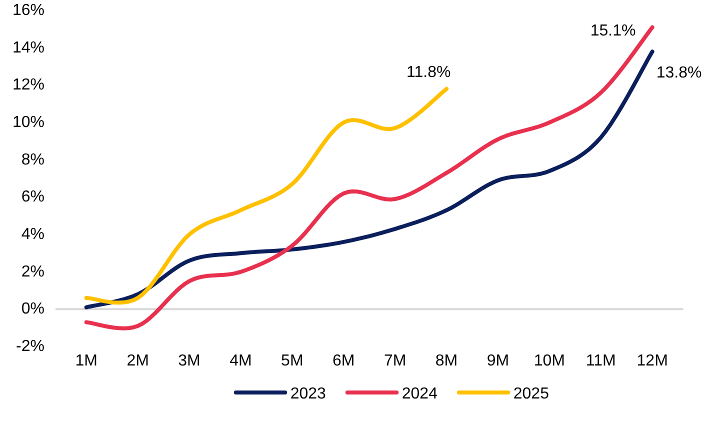 The image size is (719, 421). I want to click on y-tick-label: 10%, so click(28, 122).